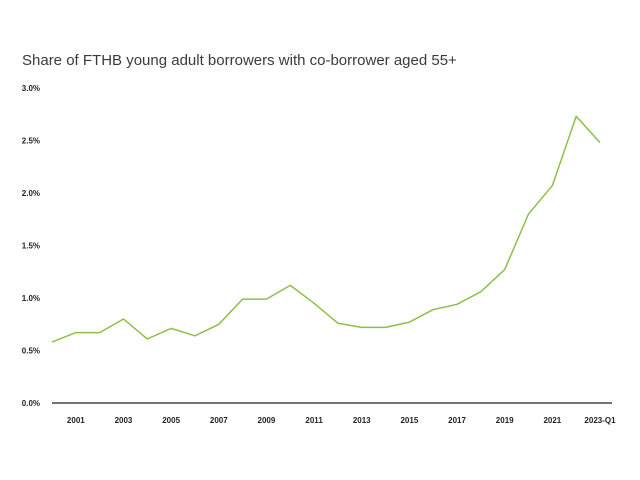 The image size is (640, 480). I want to click on y-tick-label: 2.0%, so click(31, 193).